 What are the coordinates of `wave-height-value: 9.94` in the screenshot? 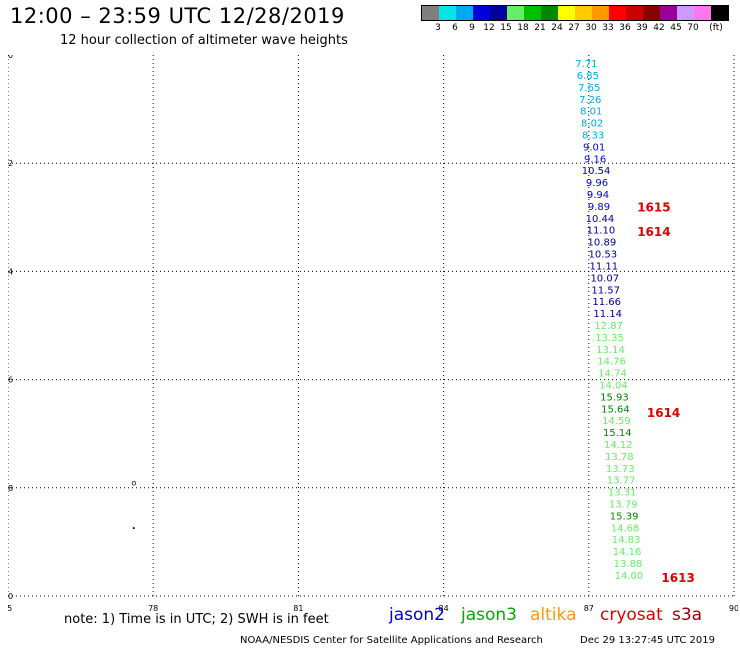 It's located at (598, 195).